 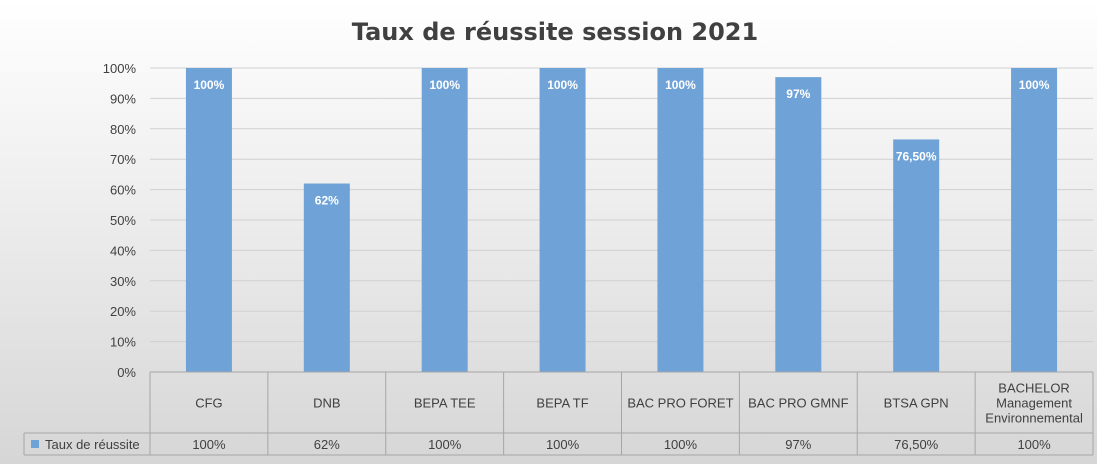 What do you see at coordinates (123, 311) in the screenshot?
I see `y-tick-label: 20%` at bounding box center [123, 311].